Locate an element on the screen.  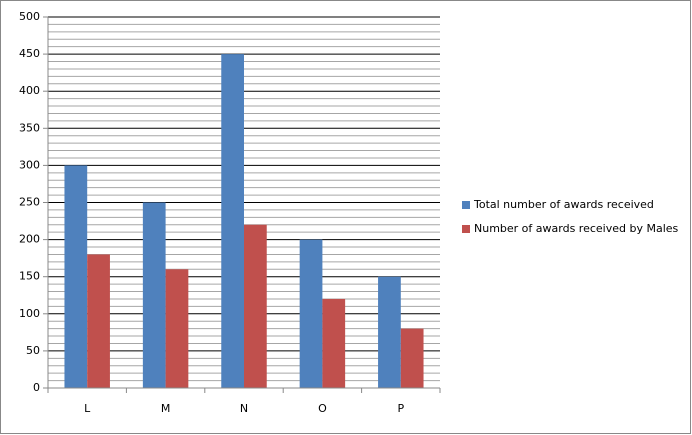
x-tick-label: P is located at coordinates (400, 408).